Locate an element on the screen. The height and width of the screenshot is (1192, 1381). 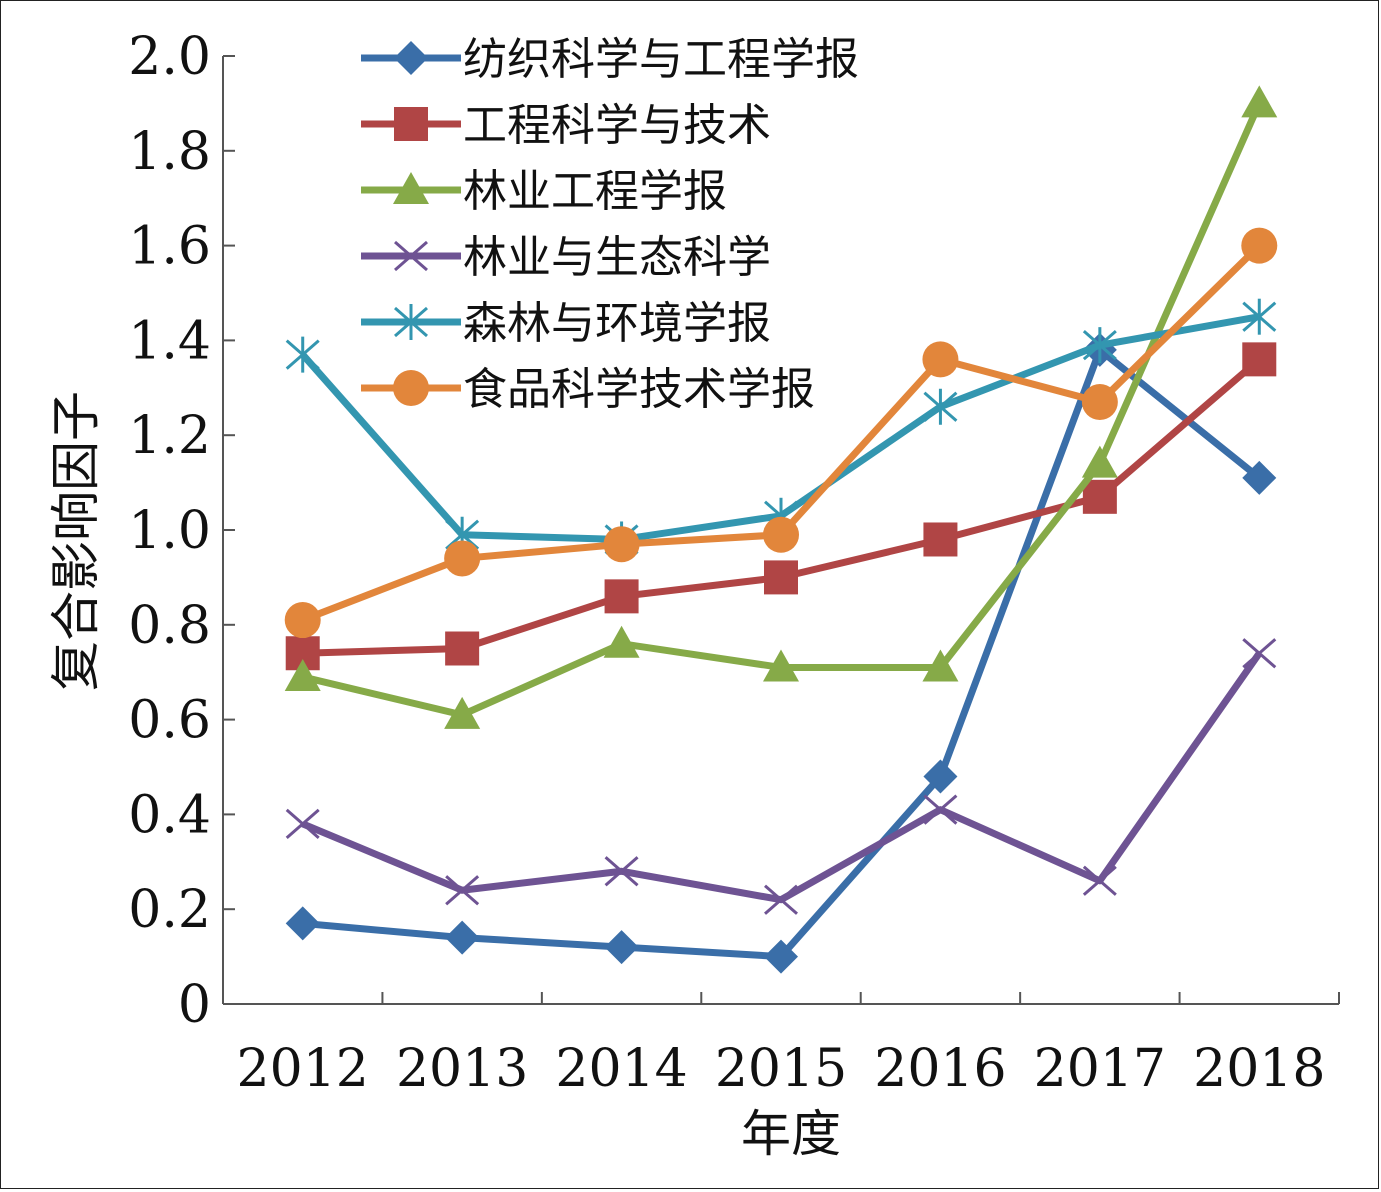
y-tick-label: 1.6 is located at coordinates (169, 247).